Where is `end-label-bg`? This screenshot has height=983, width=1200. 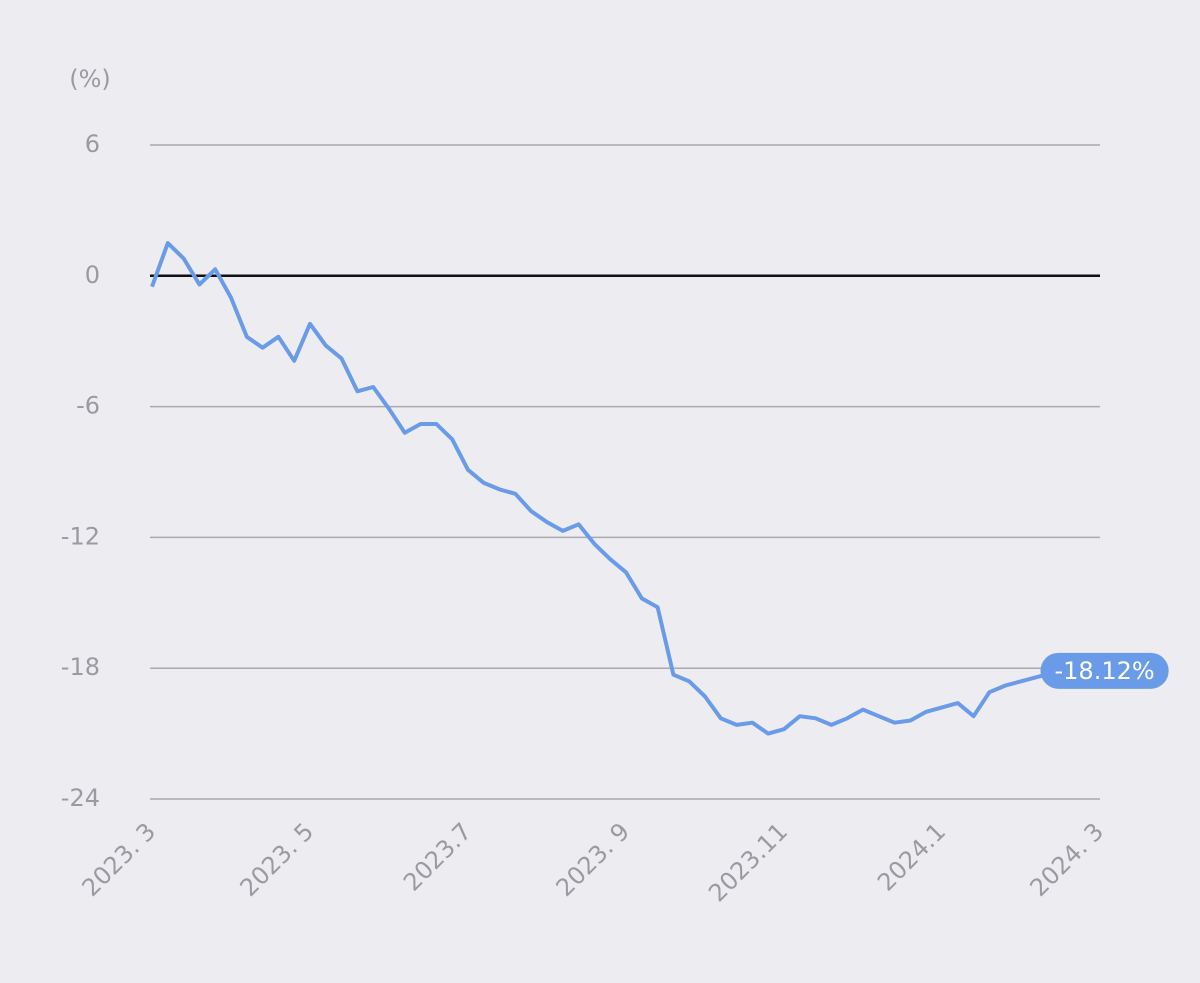 end-label-bg is located at coordinates (1104, 670).